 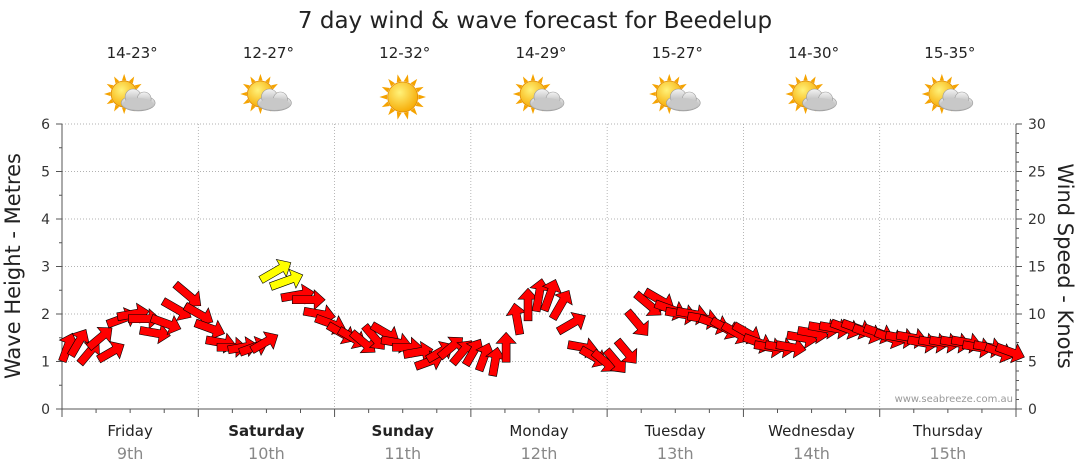 I want to click on chart-title: 7 day wind & wave forecast for Beedelup, so click(x=535, y=21).